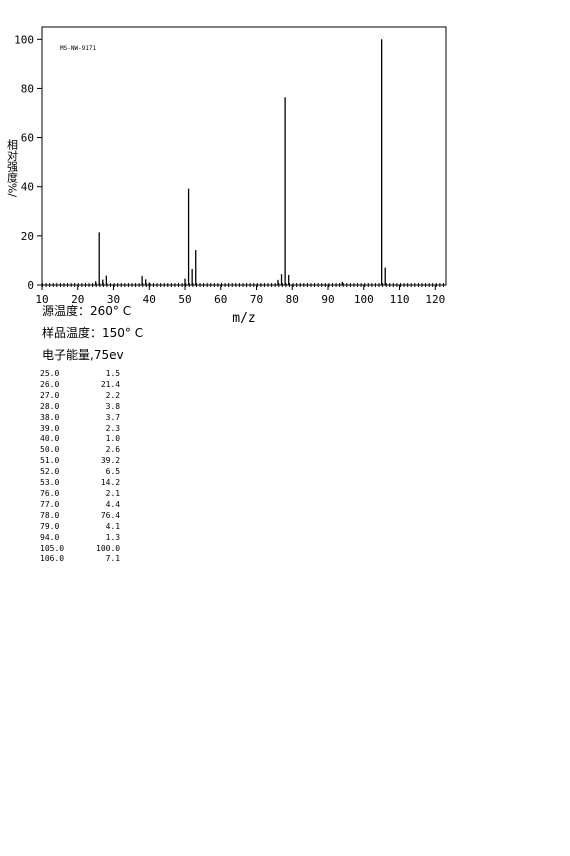 This screenshot has width=570, height=856. I want to click on x-tick-label: 80, so click(292, 299).